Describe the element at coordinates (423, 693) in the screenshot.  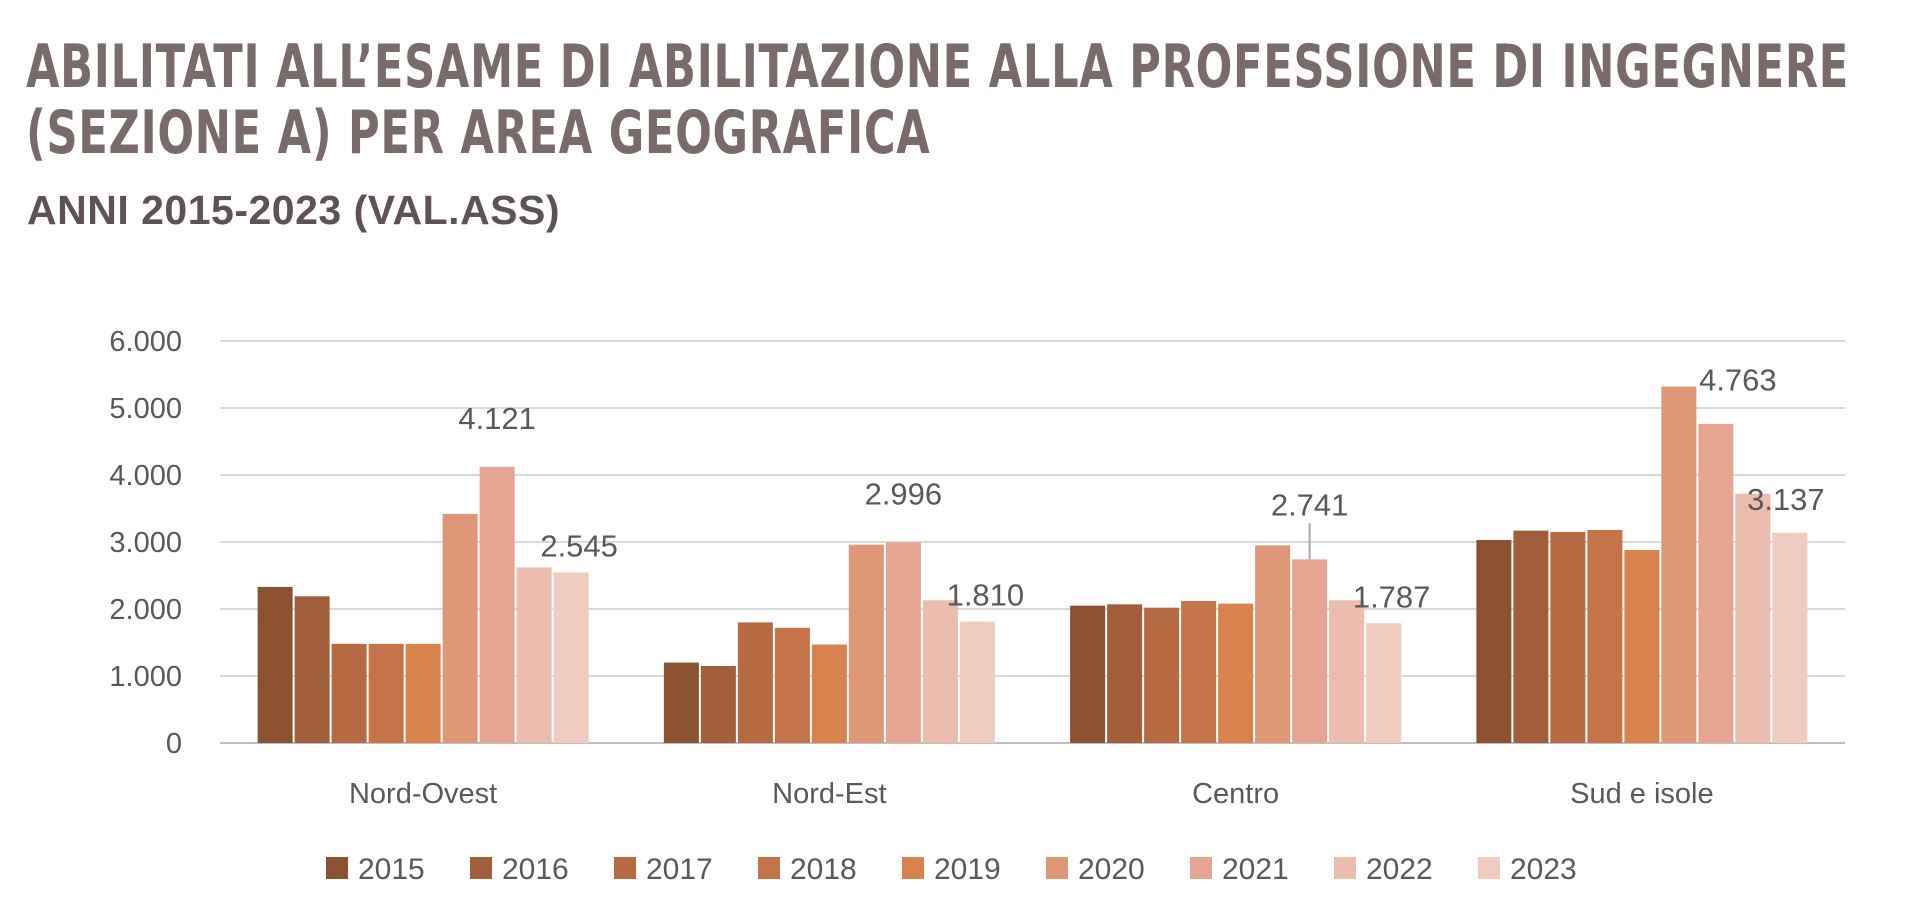
I see `bar-2019-nord-ovest` at that location.